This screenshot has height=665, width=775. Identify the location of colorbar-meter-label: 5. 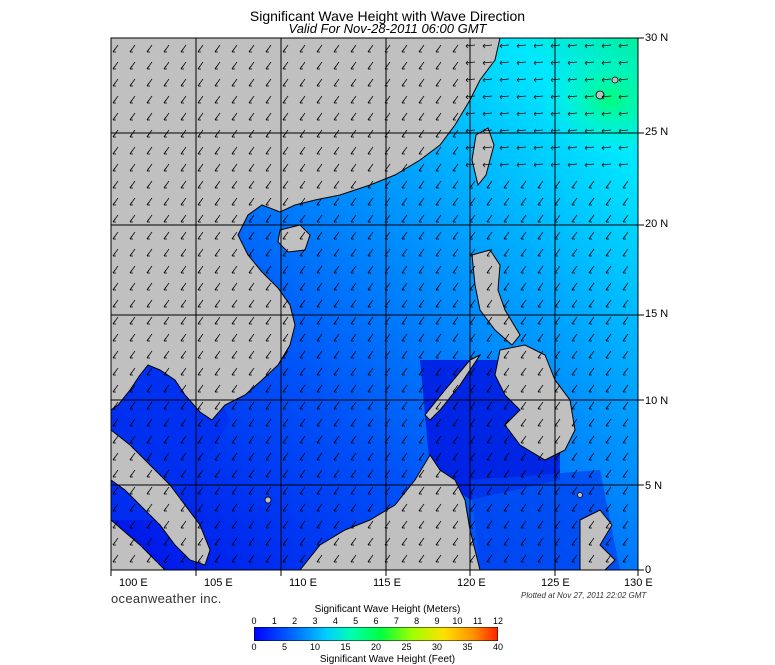
(356, 621).